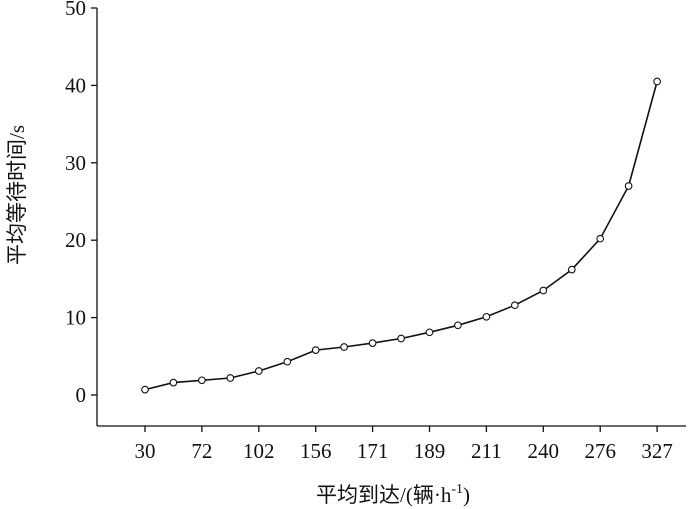 The height and width of the screenshot is (509, 700). What do you see at coordinates (600, 451) in the screenshot?
I see `x-tick-label: 276` at bounding box center [600, 451].